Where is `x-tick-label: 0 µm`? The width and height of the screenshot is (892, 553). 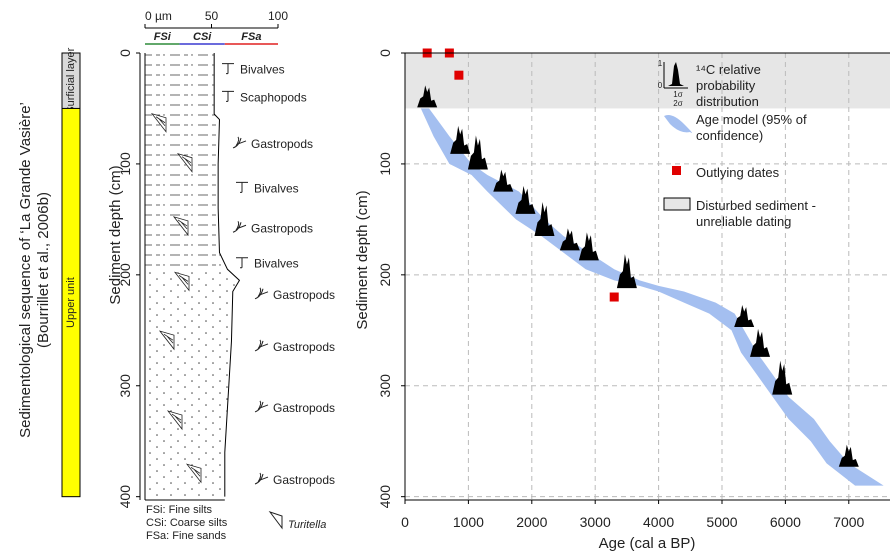
x-tick-label: 0 µm is located at coordinates (158, 16).